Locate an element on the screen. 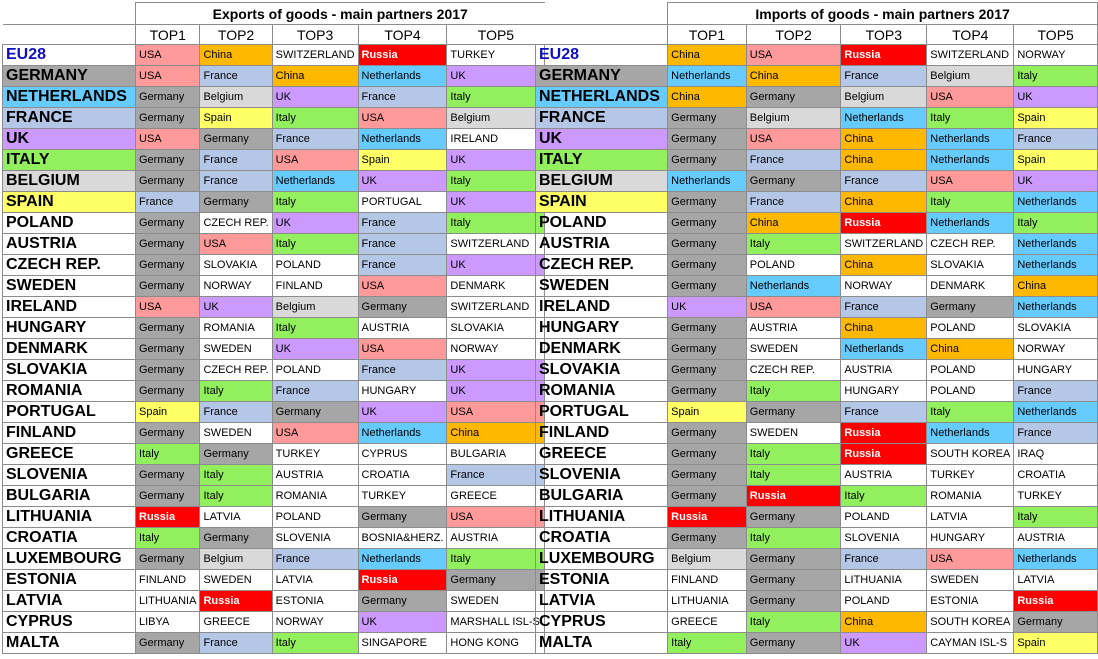  exports-partner-cell: CYPRUS is located at coordinates (402, 454).